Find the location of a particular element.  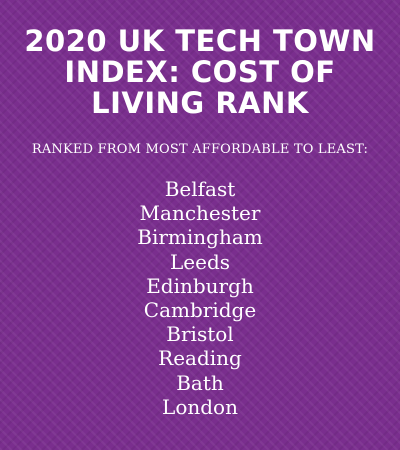

list-item-city: Leeds is located at coordinates (200, 261).